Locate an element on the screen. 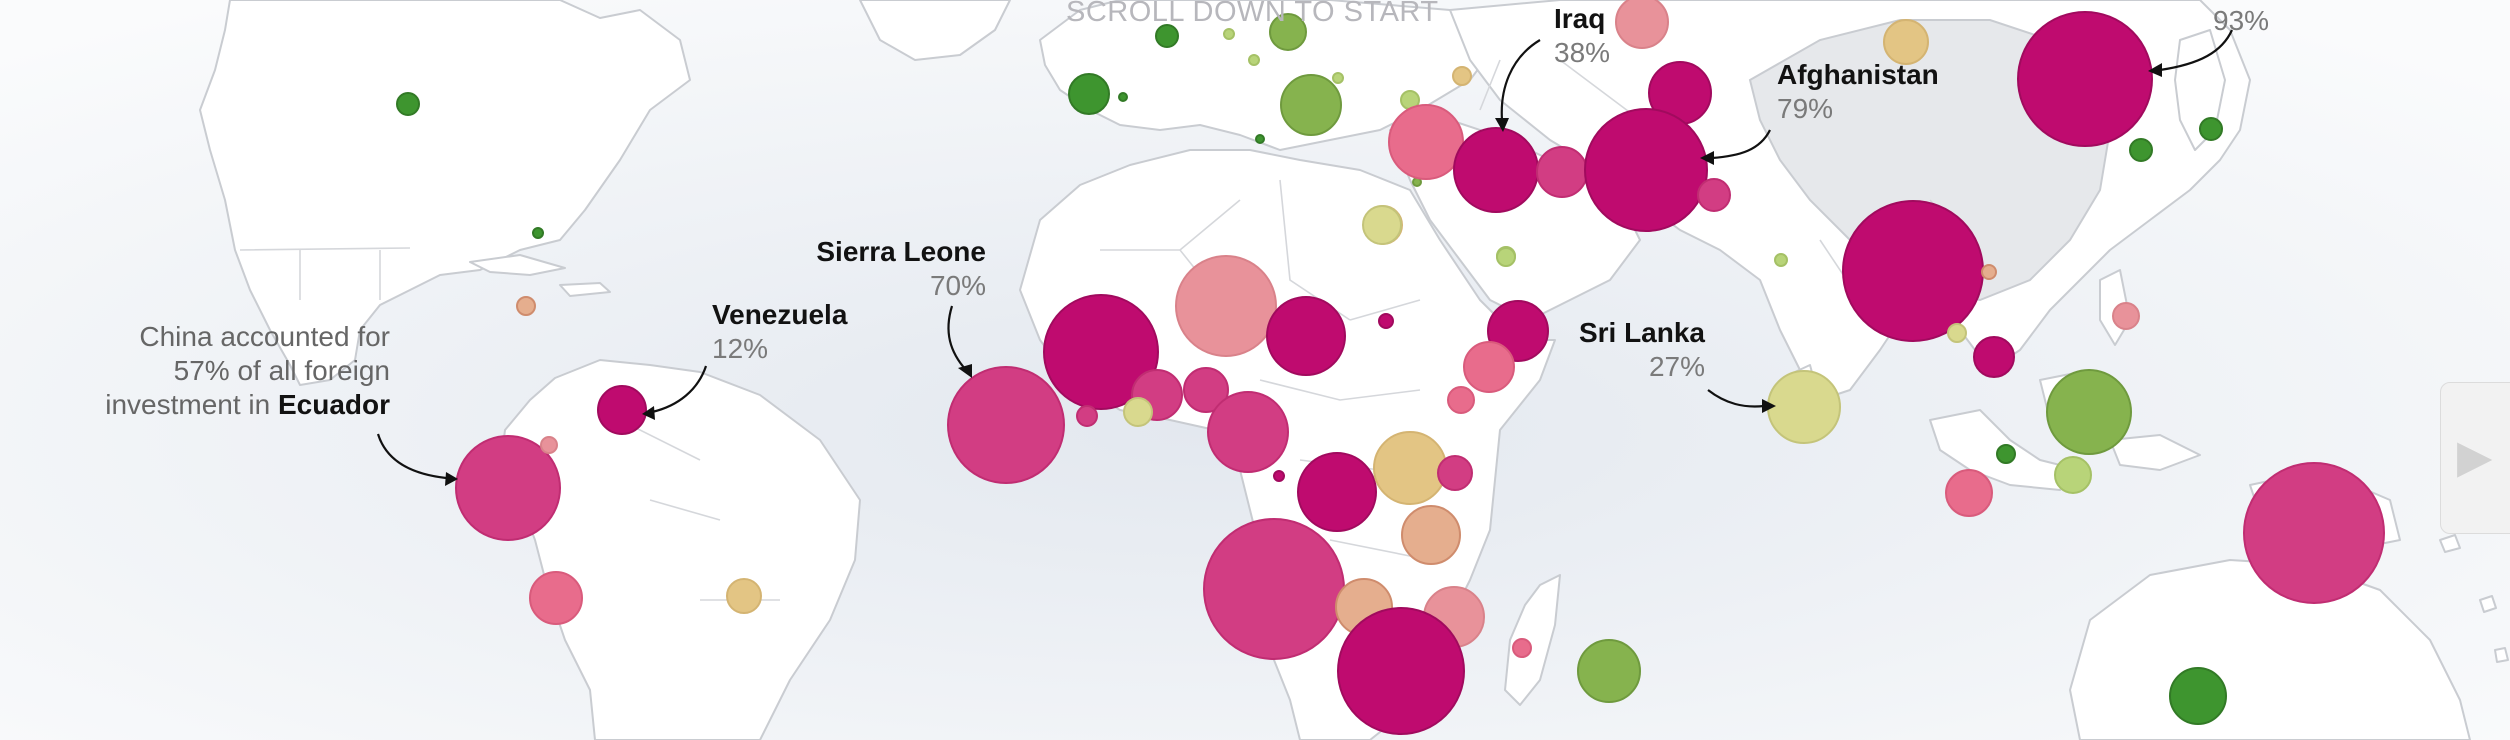  landmass-caribbean is located at coordinates (540, 275).